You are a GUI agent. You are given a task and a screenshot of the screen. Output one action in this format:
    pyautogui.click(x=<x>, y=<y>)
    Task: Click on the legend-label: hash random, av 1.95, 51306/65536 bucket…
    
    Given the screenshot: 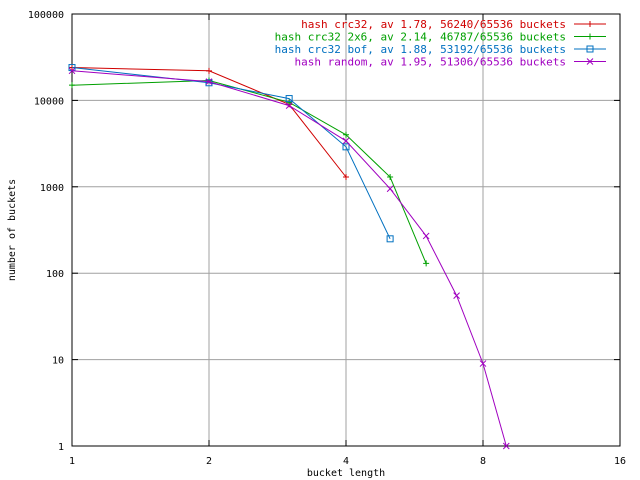 What is the action you would take?
    pyautogui.click(x=430, y=62)
    